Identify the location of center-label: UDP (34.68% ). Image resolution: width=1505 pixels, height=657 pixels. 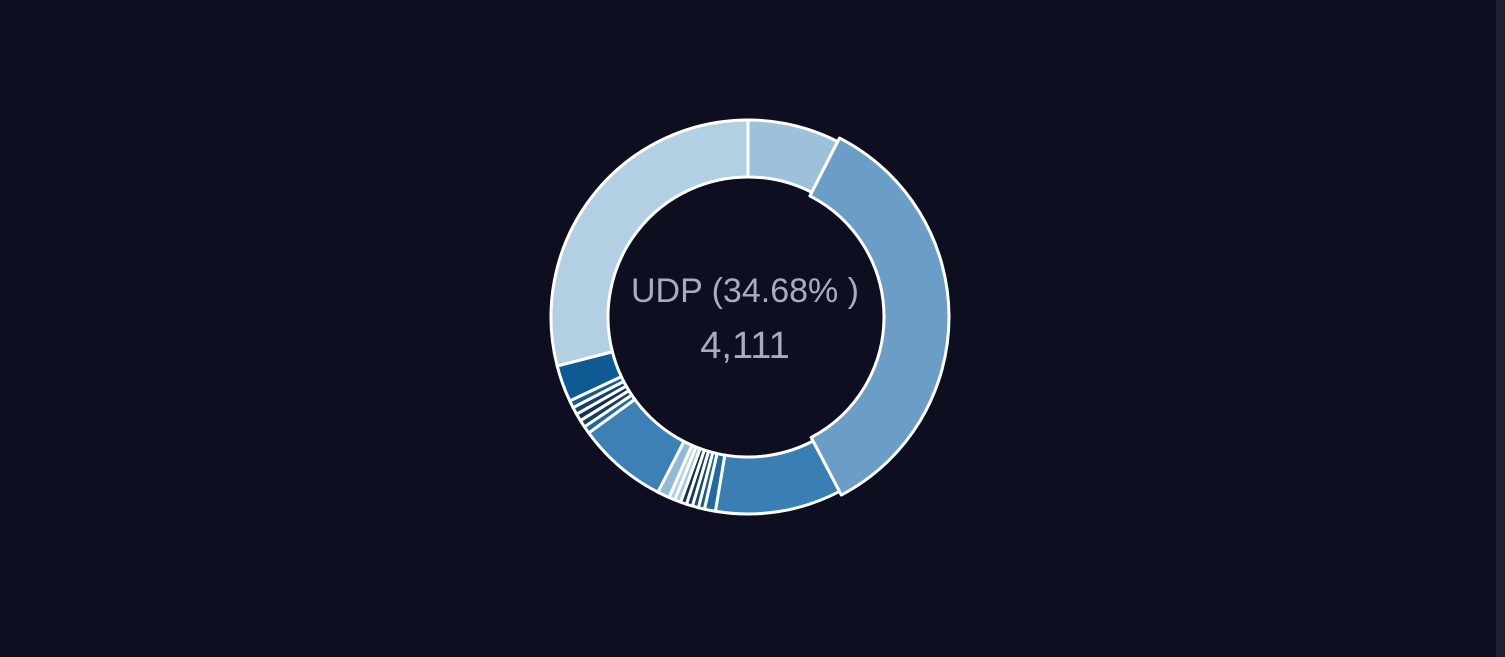
(745, 291).